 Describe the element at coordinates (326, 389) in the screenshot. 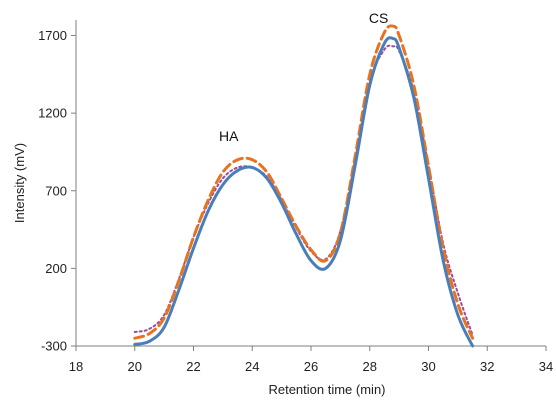

I see `x-axis-title: Retention time (min)` at that location.